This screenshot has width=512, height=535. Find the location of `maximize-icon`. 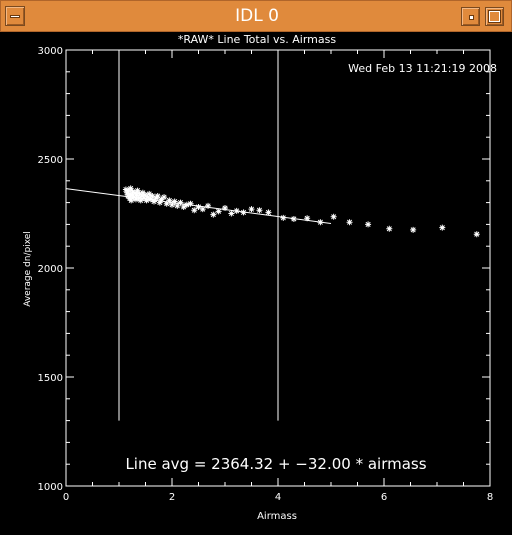

maximize-icon is located at coordinates (494, 16).